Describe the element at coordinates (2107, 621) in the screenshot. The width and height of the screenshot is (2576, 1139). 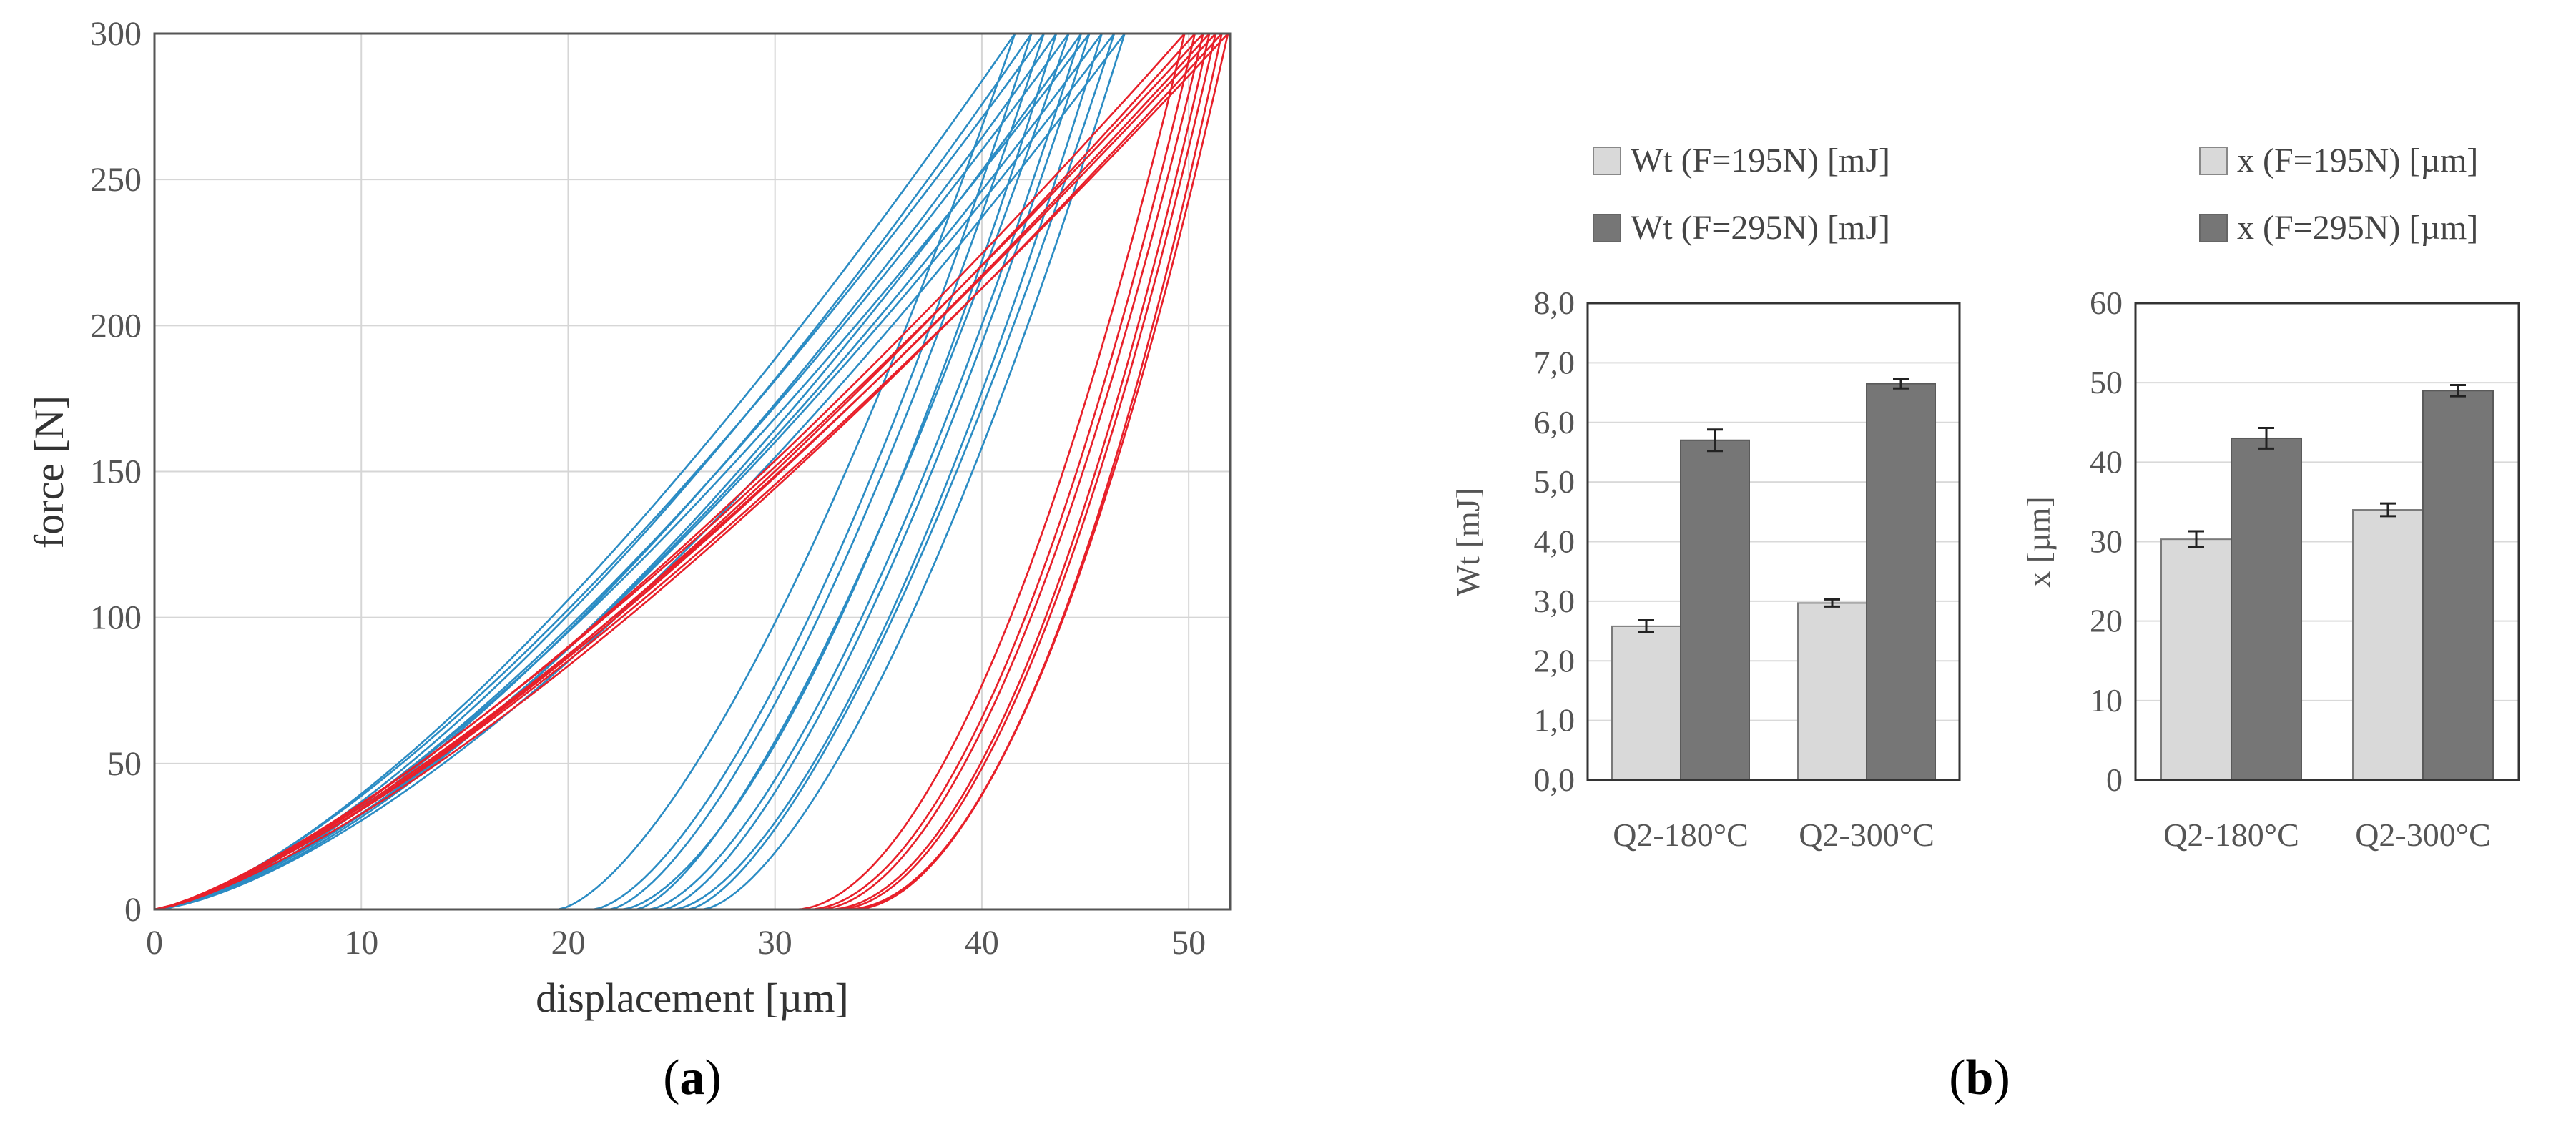
I see `panel-b-x-y-tick-2: 20` at that location.